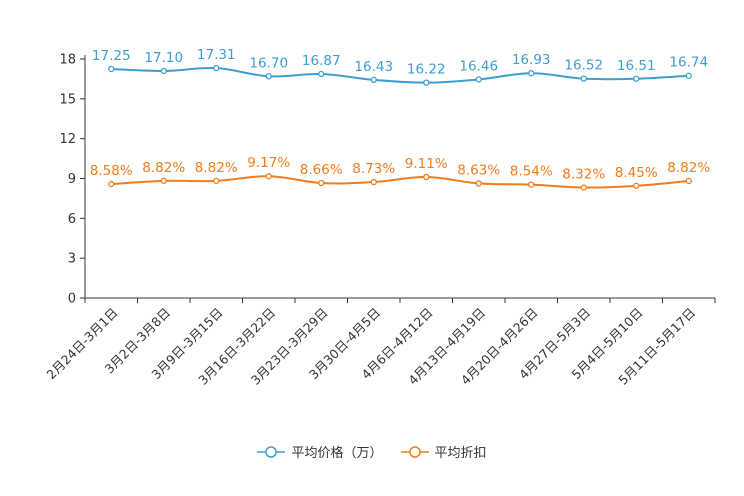  What do you see at coordinates (583, 66) in the screenshot?
I see `data-label-0: 16.52` at bounding box center [583, 66].